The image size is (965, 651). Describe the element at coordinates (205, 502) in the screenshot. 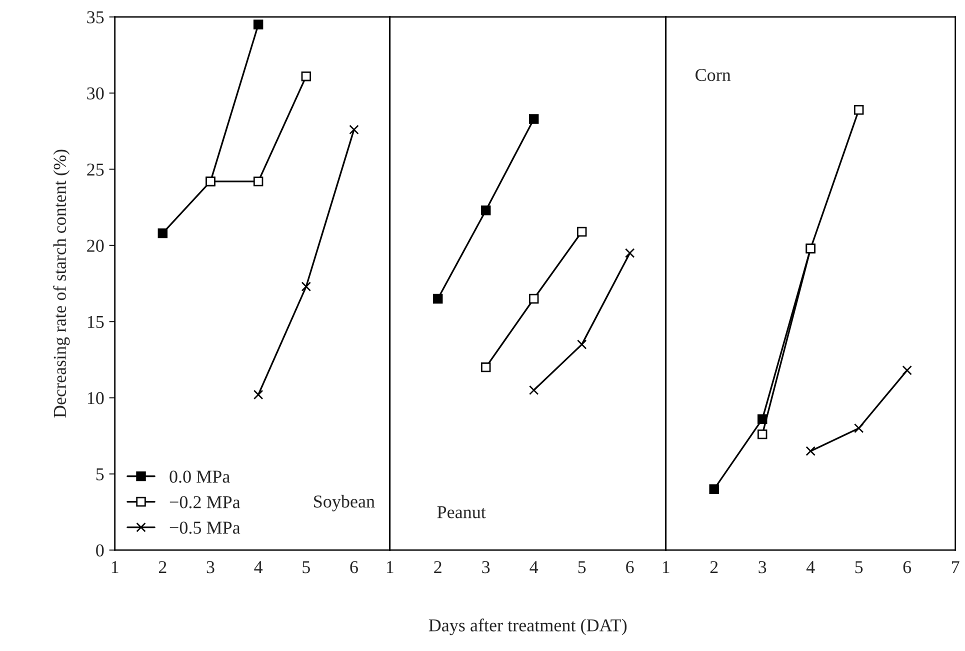

I see `legend-label: −0.2 MPa` at that location.